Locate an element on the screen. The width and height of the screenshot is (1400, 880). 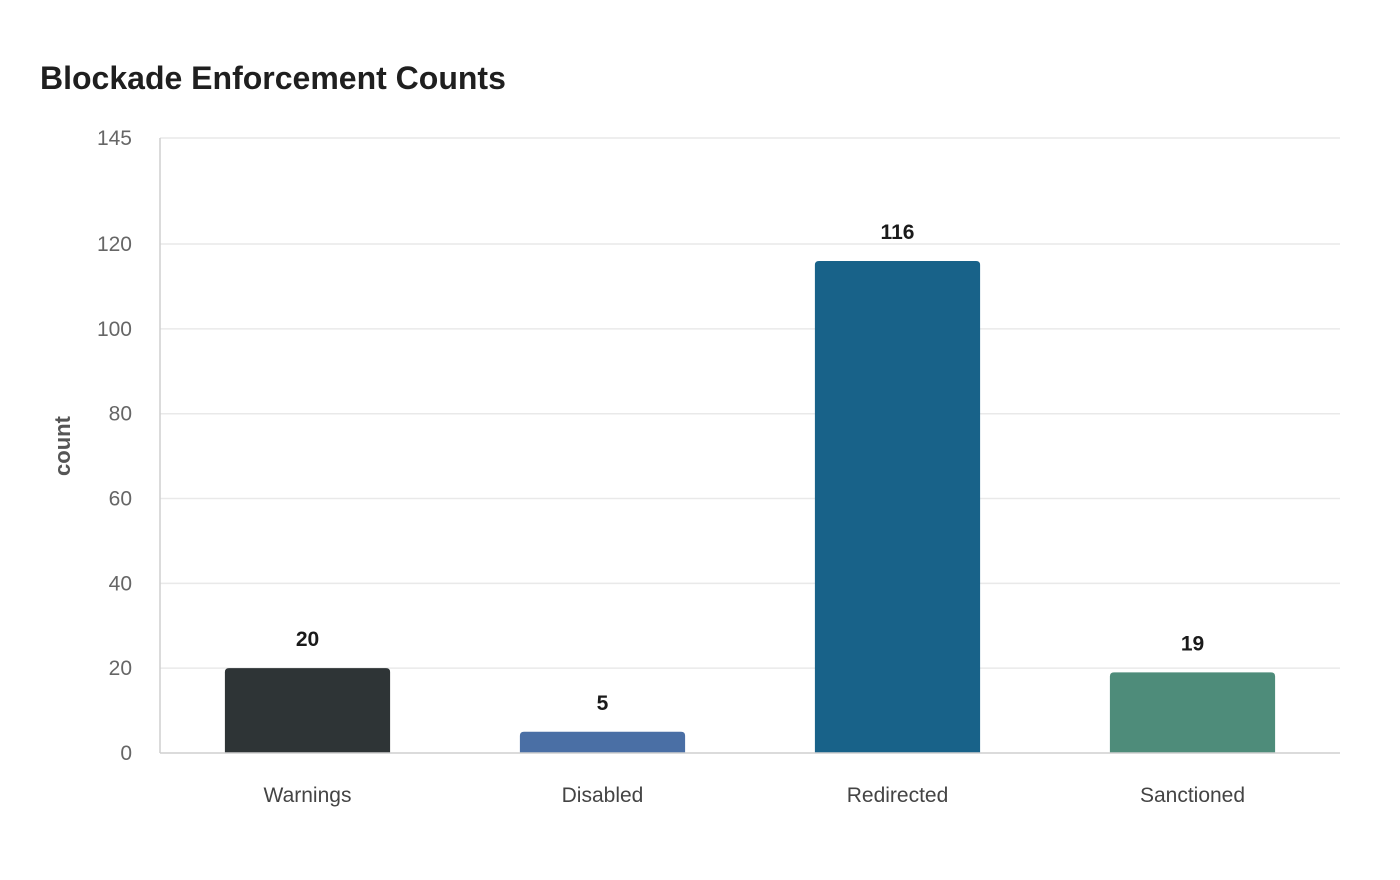
y-axis-title: count is located at coordinates (62, 445).